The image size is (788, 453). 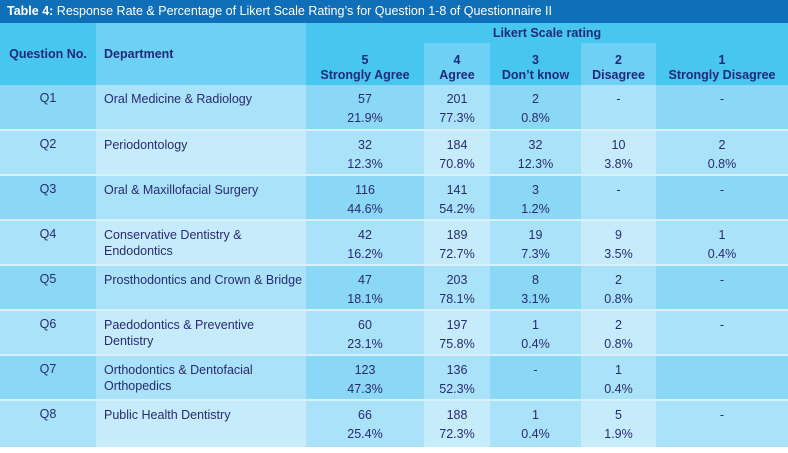 What do you see at coordinates (457, 389) in the screenshot?
I see `response-percent: 52.3%` at bounding box center [457, 389].